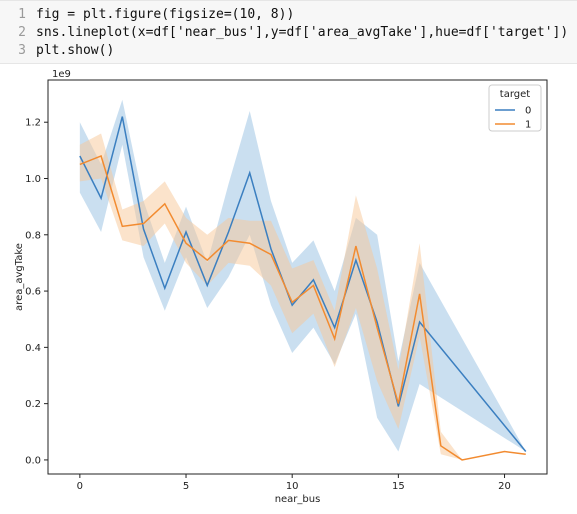  I want to click on y-tick-label: 1.2, so click(33, 123).